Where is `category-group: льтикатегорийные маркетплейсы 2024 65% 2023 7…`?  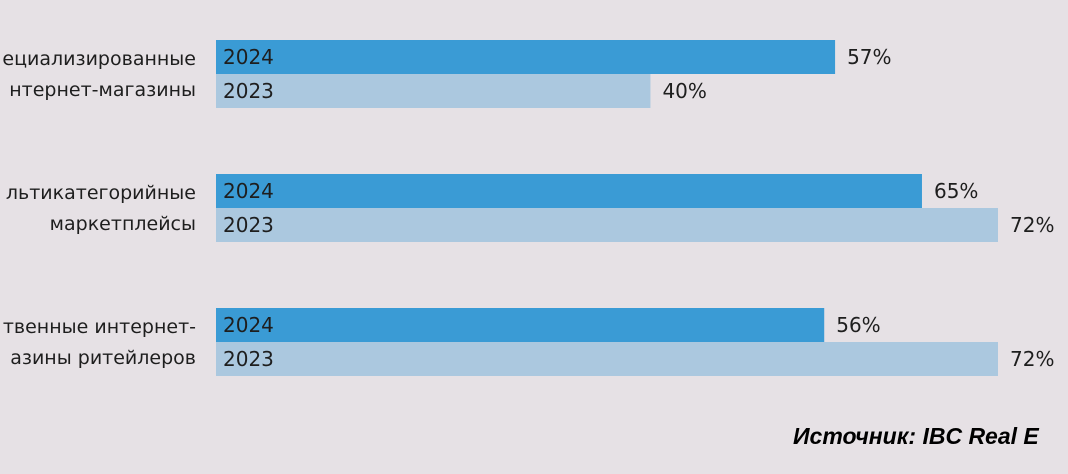 category-group: льтикатегорийные маркетплейсы 2024 65% 2023 7… is located at coordinates (530, 208).